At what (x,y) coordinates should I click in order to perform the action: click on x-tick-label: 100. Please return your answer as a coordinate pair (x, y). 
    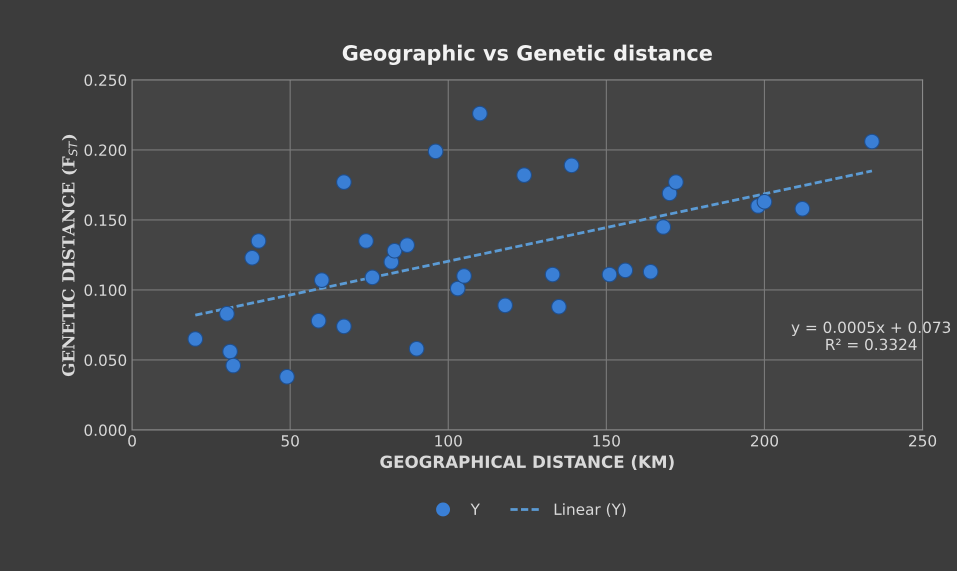
    Looking at the image, I should click on (448, 441).